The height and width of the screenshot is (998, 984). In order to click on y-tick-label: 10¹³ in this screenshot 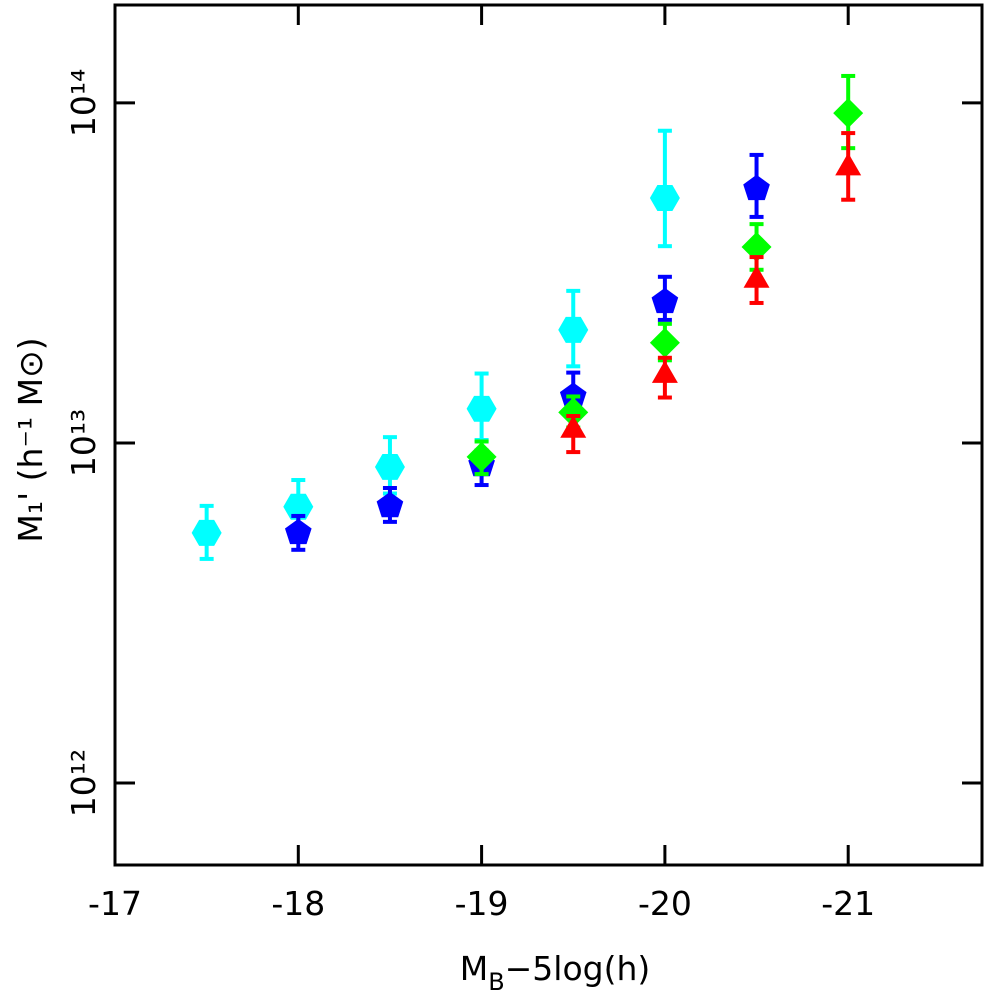, I will do `click(83, 443)`.